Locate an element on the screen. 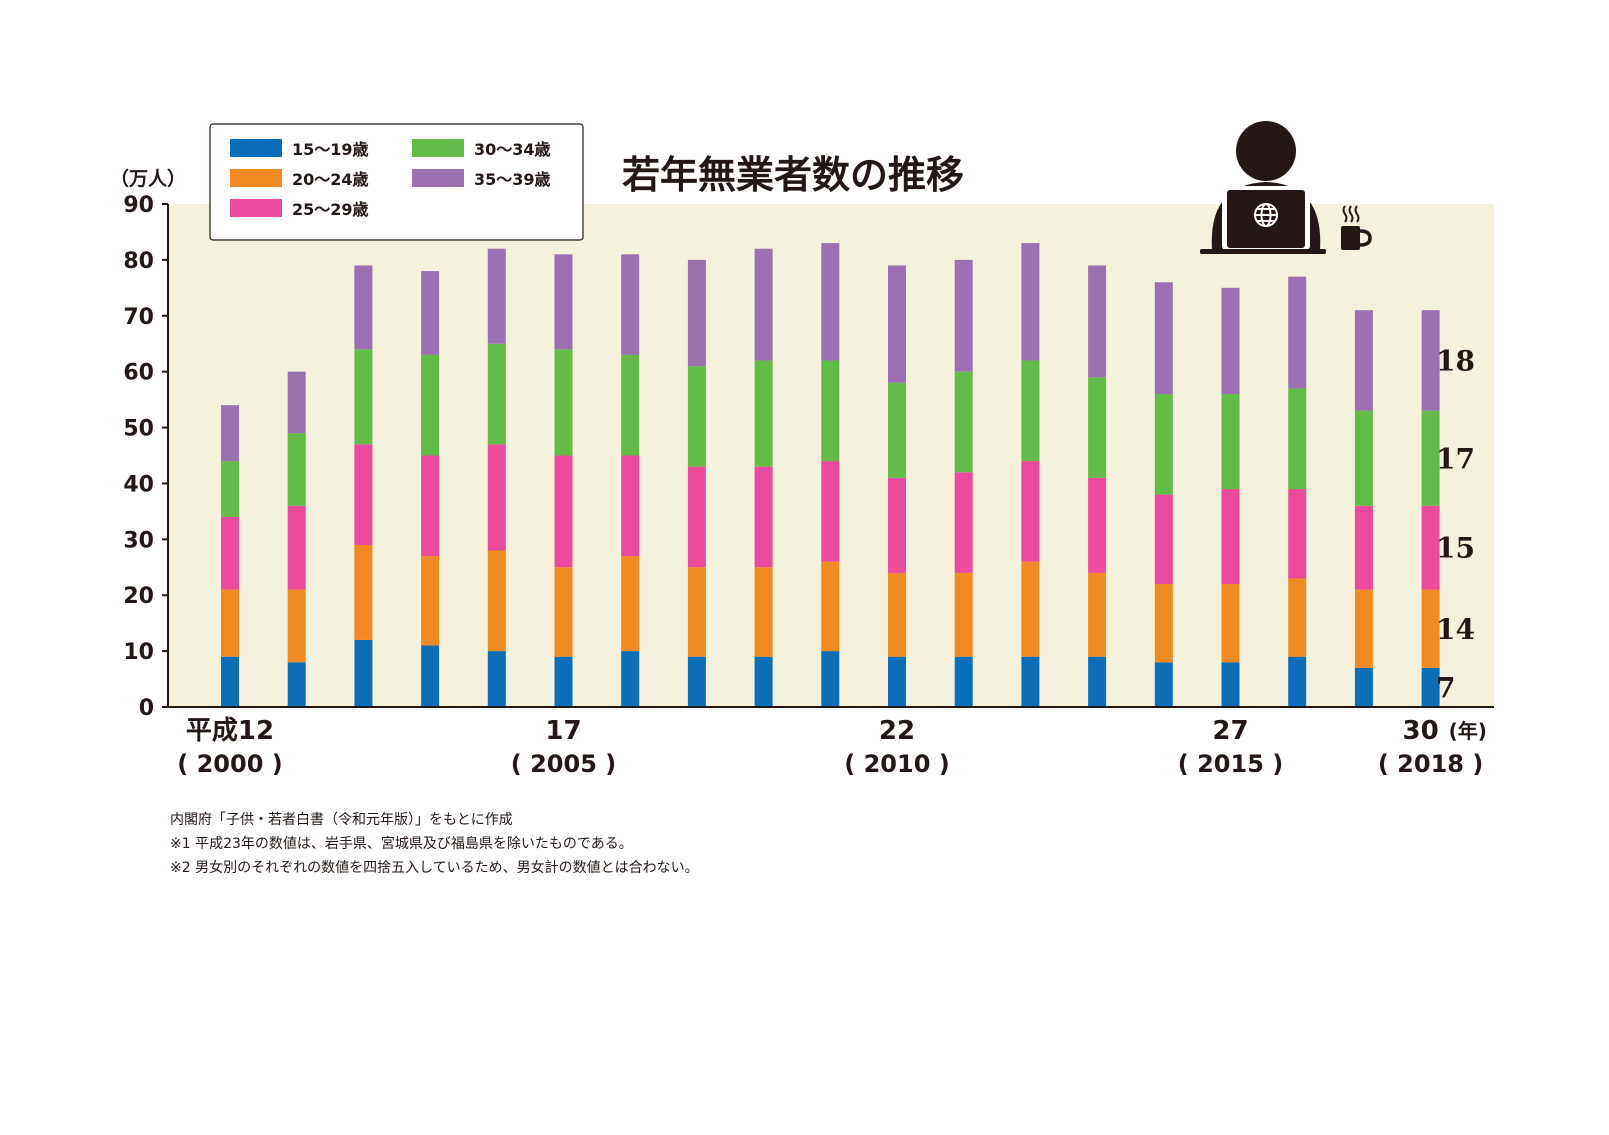 This screenshot has height=1135, width=1609. x-tick-label-era: 17 is located at coordinates (563, 731).